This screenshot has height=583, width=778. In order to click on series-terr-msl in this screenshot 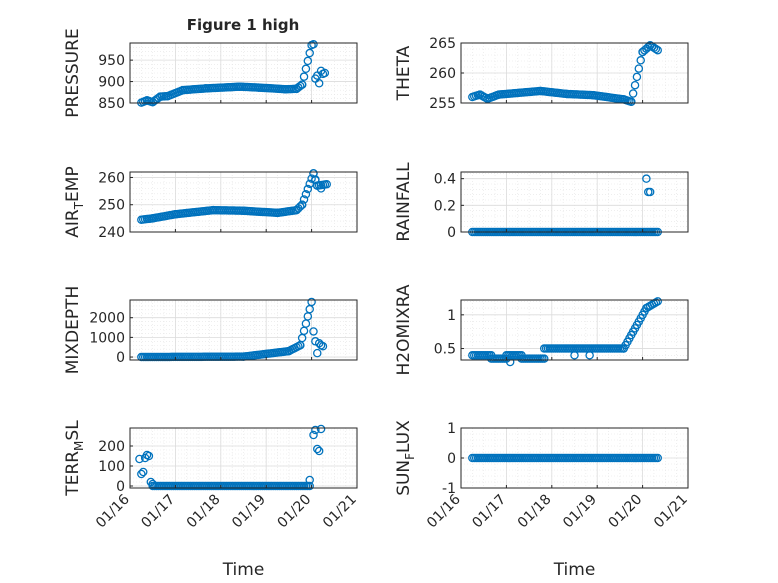, I will do `click(230, 457)`.